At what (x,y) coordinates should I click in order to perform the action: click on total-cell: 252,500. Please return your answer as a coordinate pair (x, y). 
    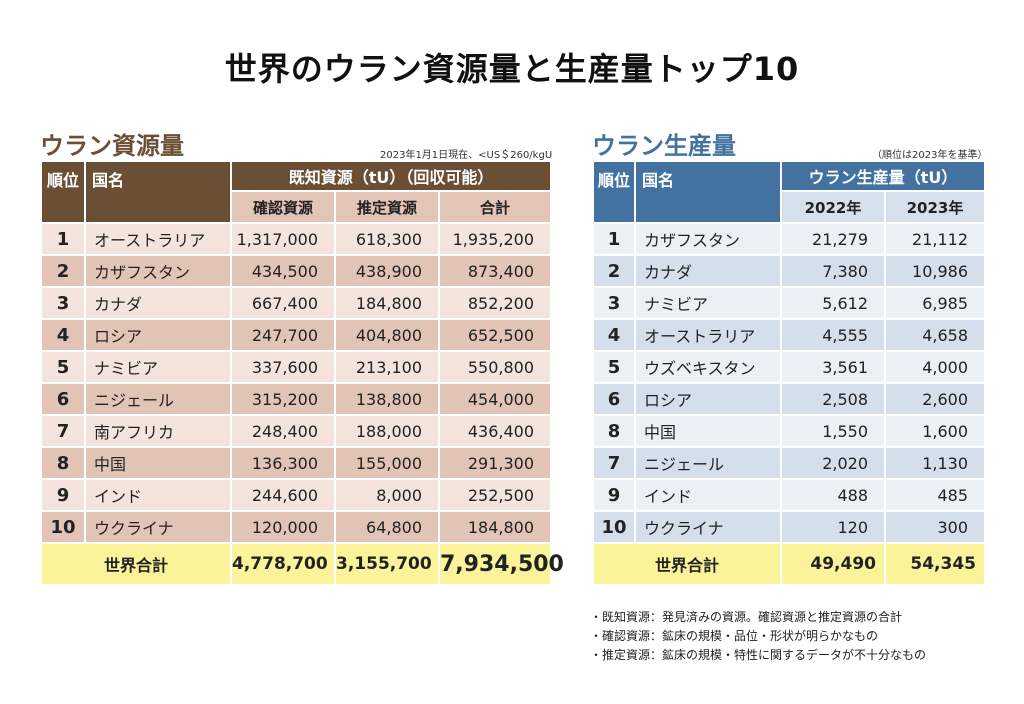
    Looking at the image, I should click on (495, 495).